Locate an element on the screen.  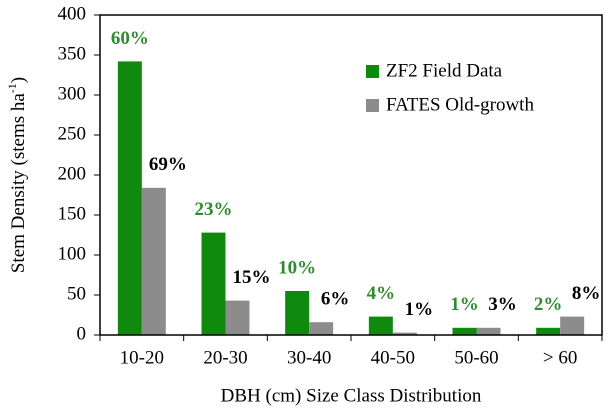
x-tick-label: 50-60 is located at coordinates (476, 357).